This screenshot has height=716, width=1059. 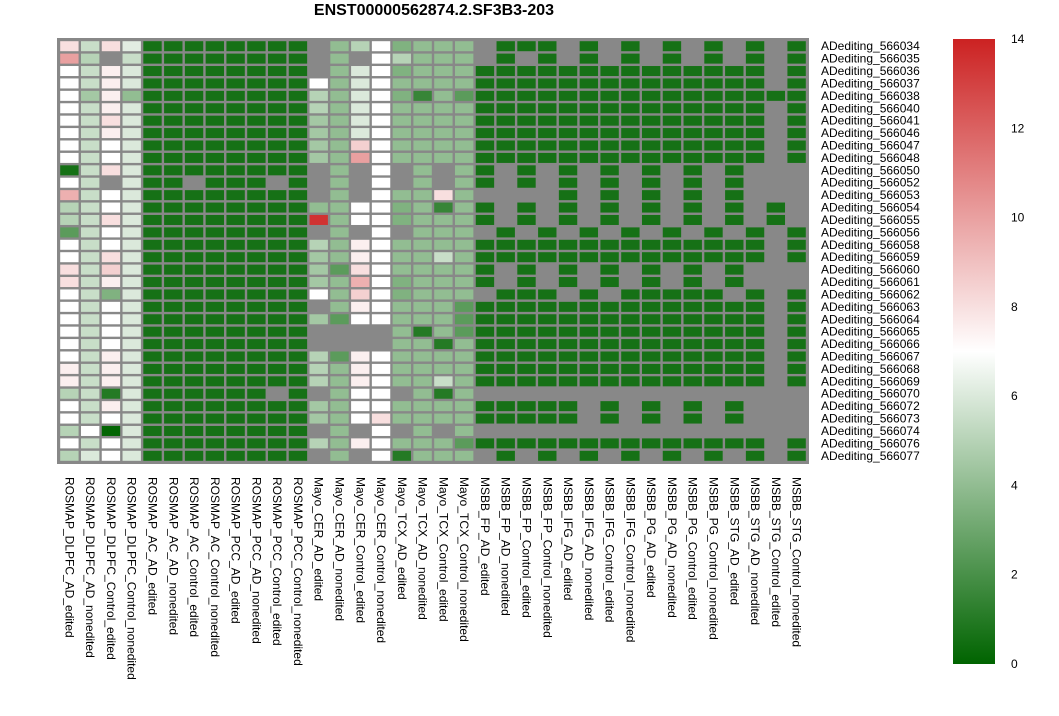 I want to click on column-label: ROSMAP_DLPFC_Control_edited, so click(x=111, y=568).